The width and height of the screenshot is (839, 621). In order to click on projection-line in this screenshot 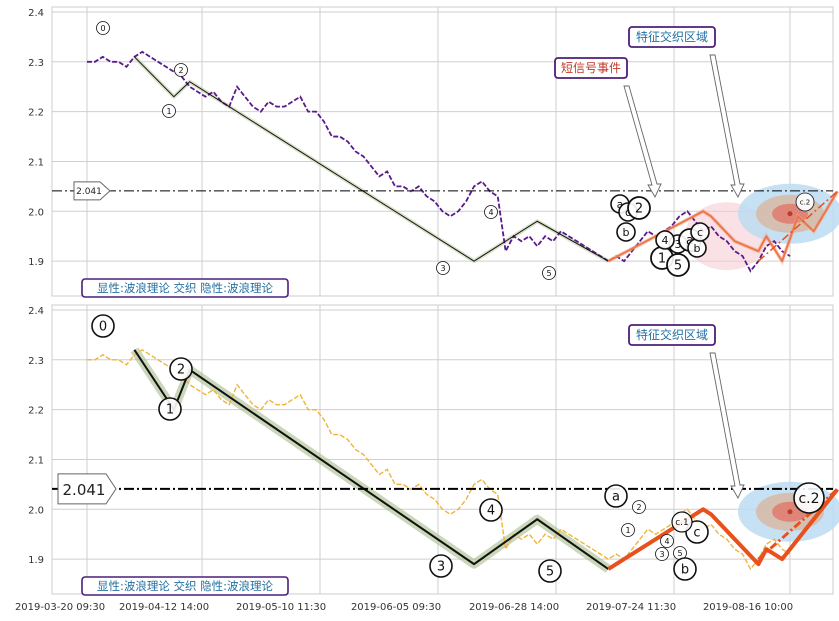, I will do `click(797, 226)`.